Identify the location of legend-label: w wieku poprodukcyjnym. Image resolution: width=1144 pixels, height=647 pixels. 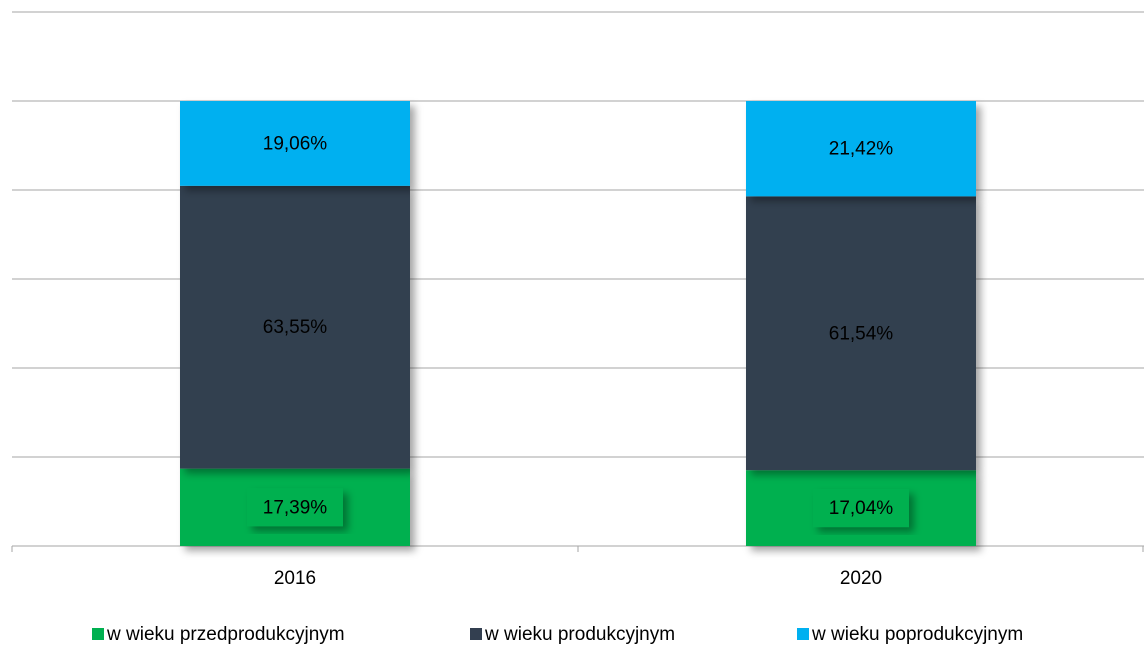
(917, 634).